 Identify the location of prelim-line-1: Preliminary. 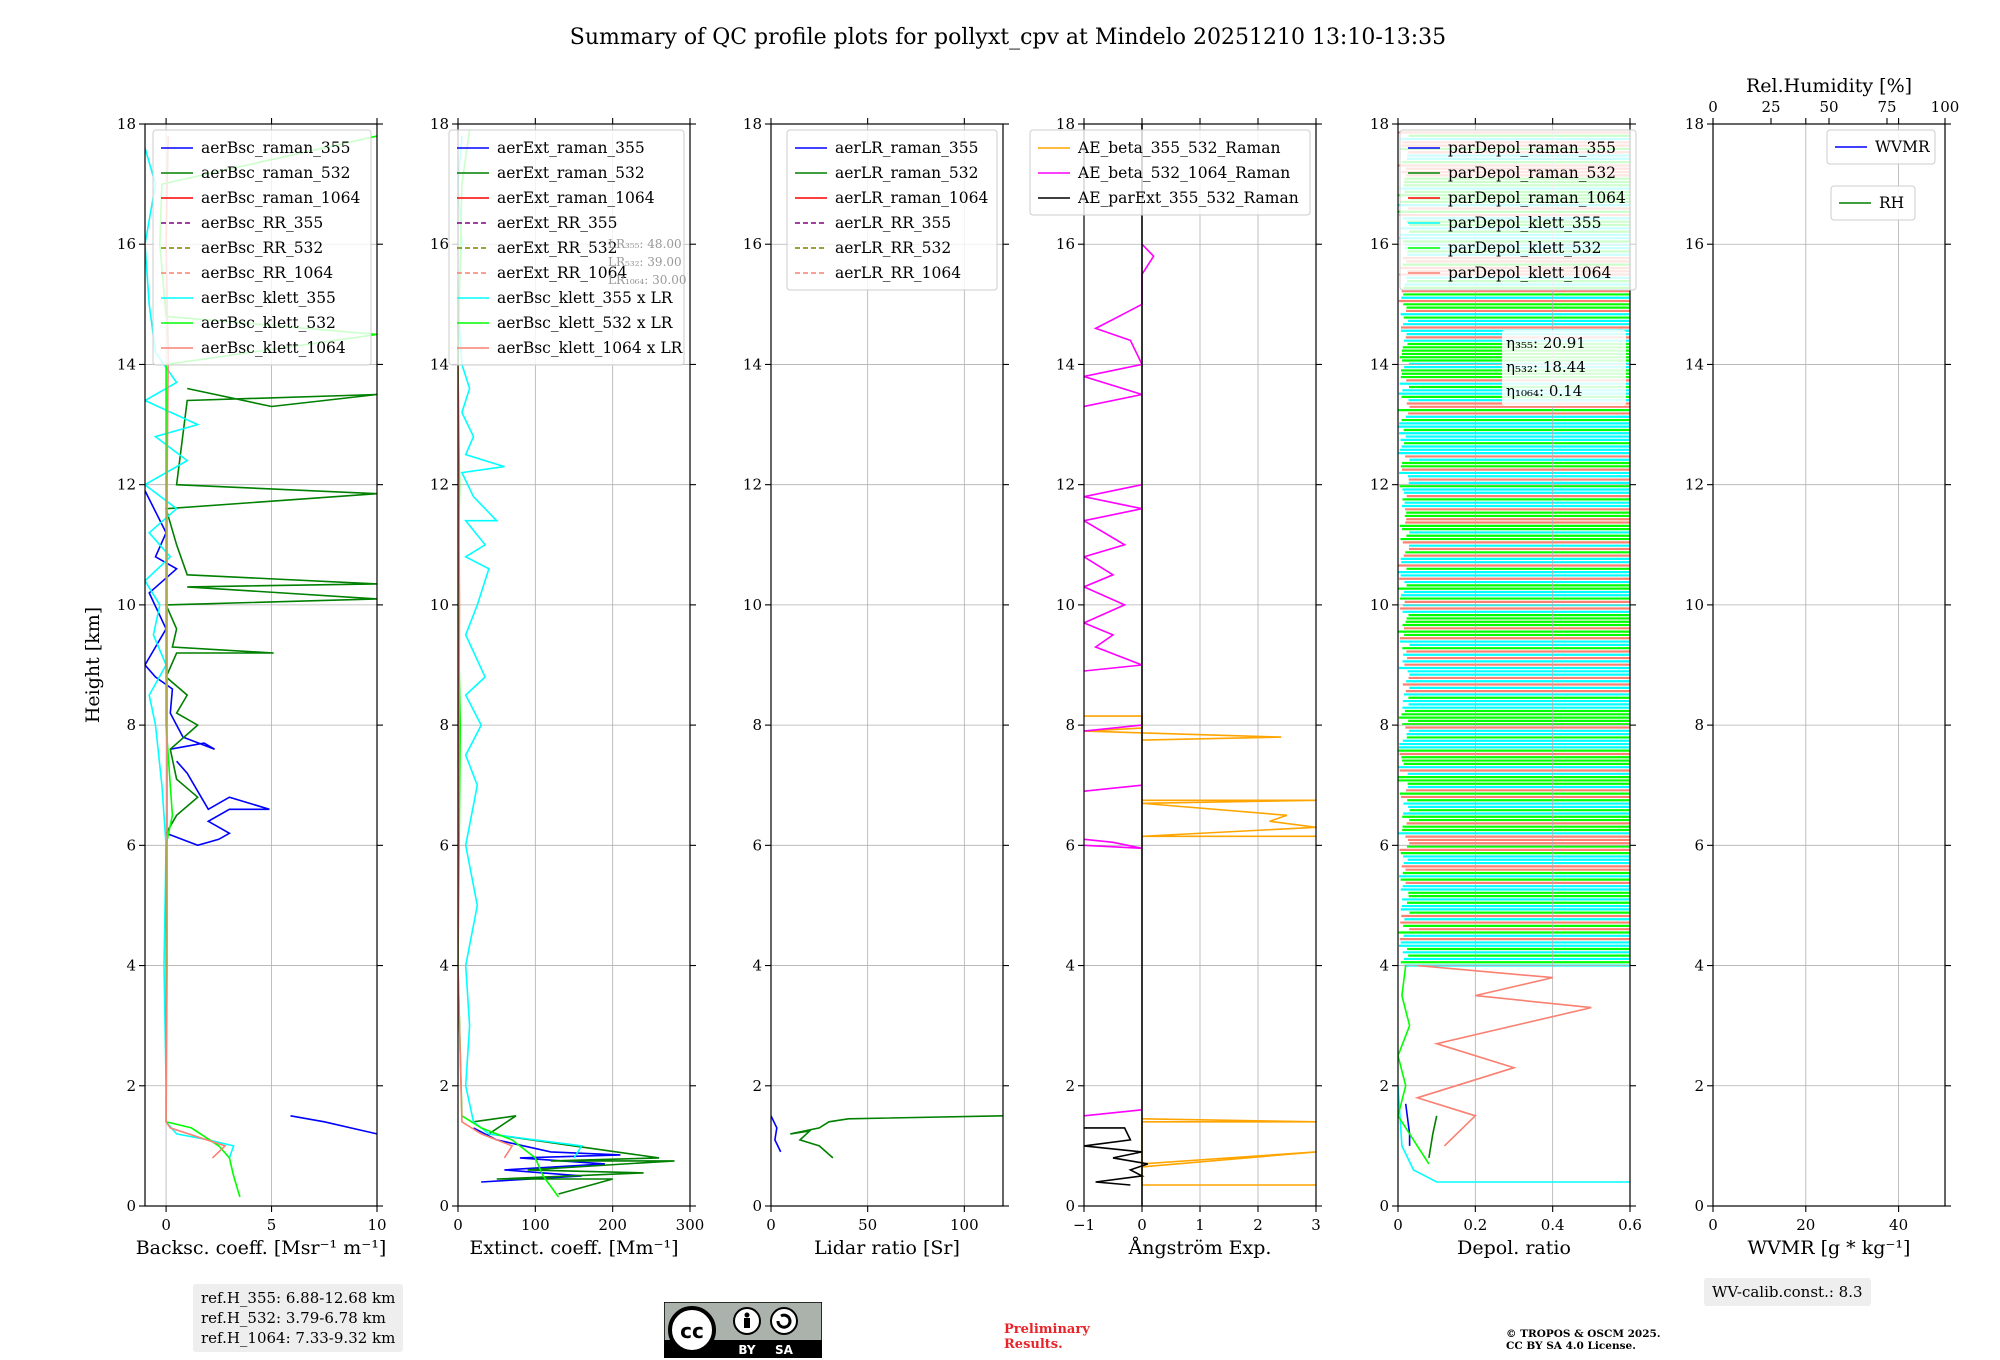
(1047, 1329).